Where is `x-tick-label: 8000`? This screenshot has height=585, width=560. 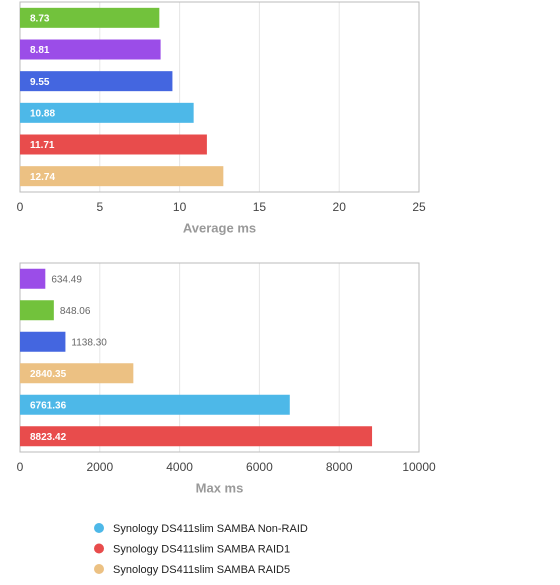 x-tick-label: 8000 is located at coordinates (339, 467).